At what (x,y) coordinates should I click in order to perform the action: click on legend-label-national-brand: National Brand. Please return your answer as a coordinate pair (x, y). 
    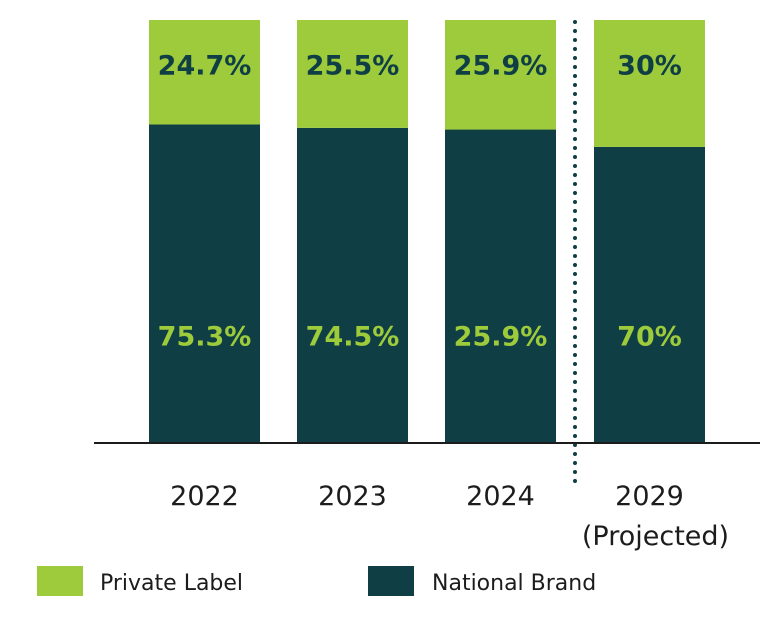
    Looking at the image, I should click on (514, 583).